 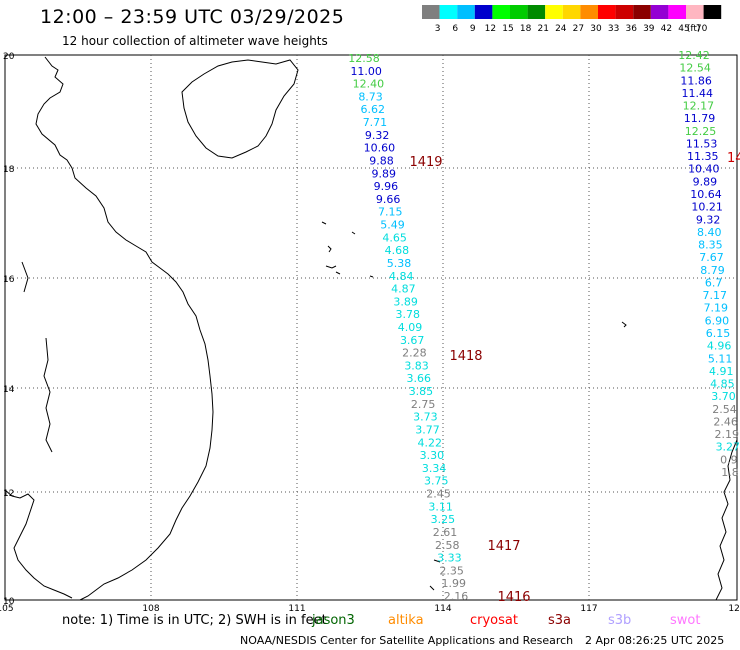 I want to click on swh-value-label: 3.66, so click(x=419, y=378).